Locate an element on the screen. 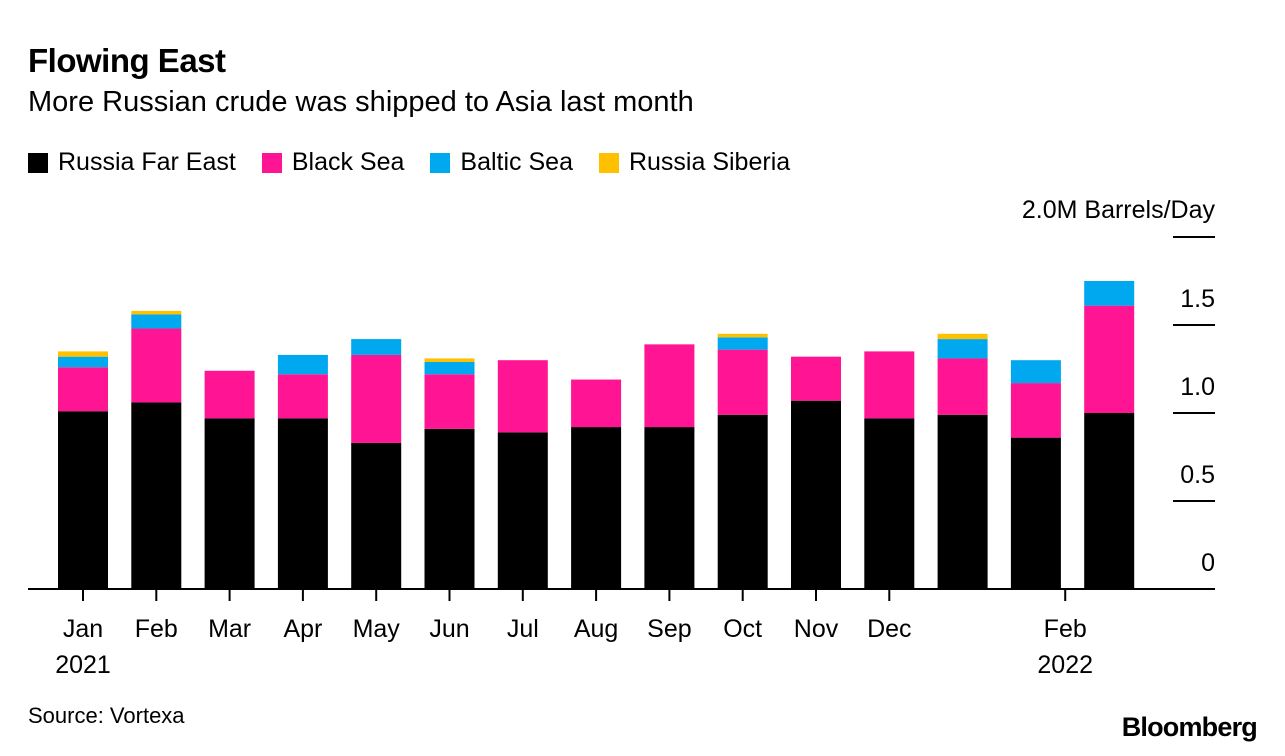  x-tick-label-month: Apr is located at coordinates (302, 629).